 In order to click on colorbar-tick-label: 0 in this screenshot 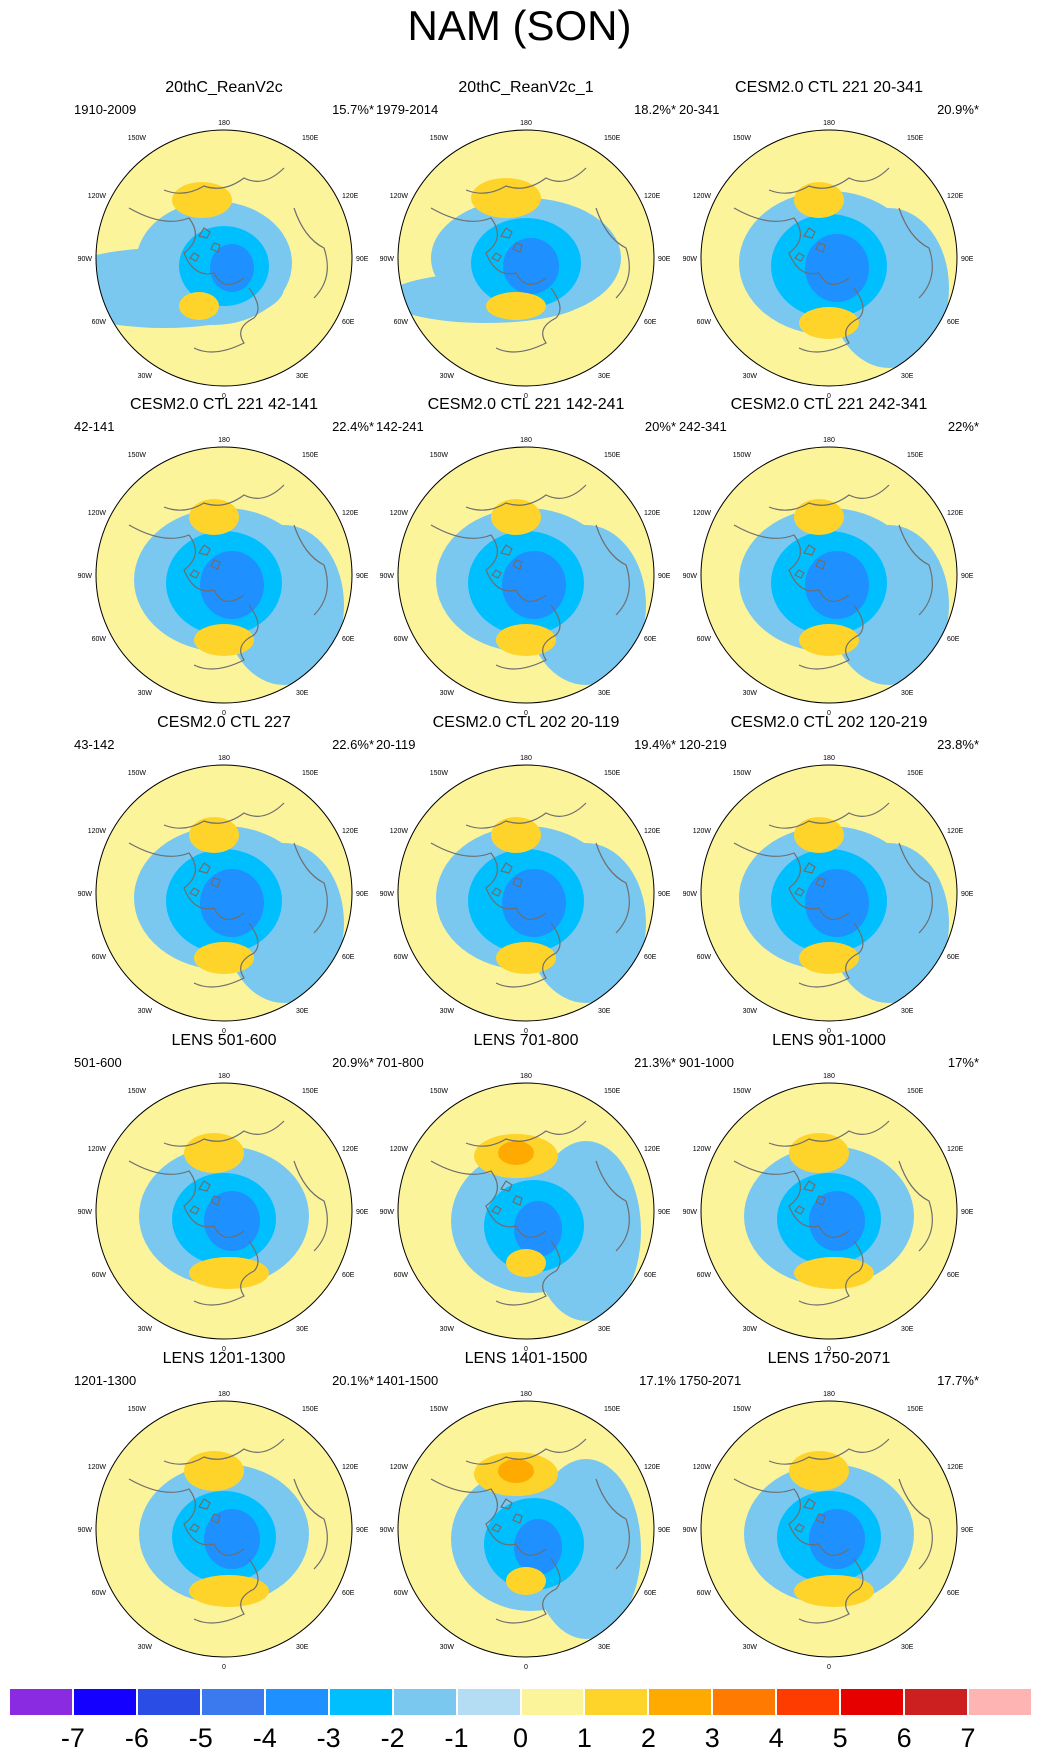, I will do `click(520, 1738)`.